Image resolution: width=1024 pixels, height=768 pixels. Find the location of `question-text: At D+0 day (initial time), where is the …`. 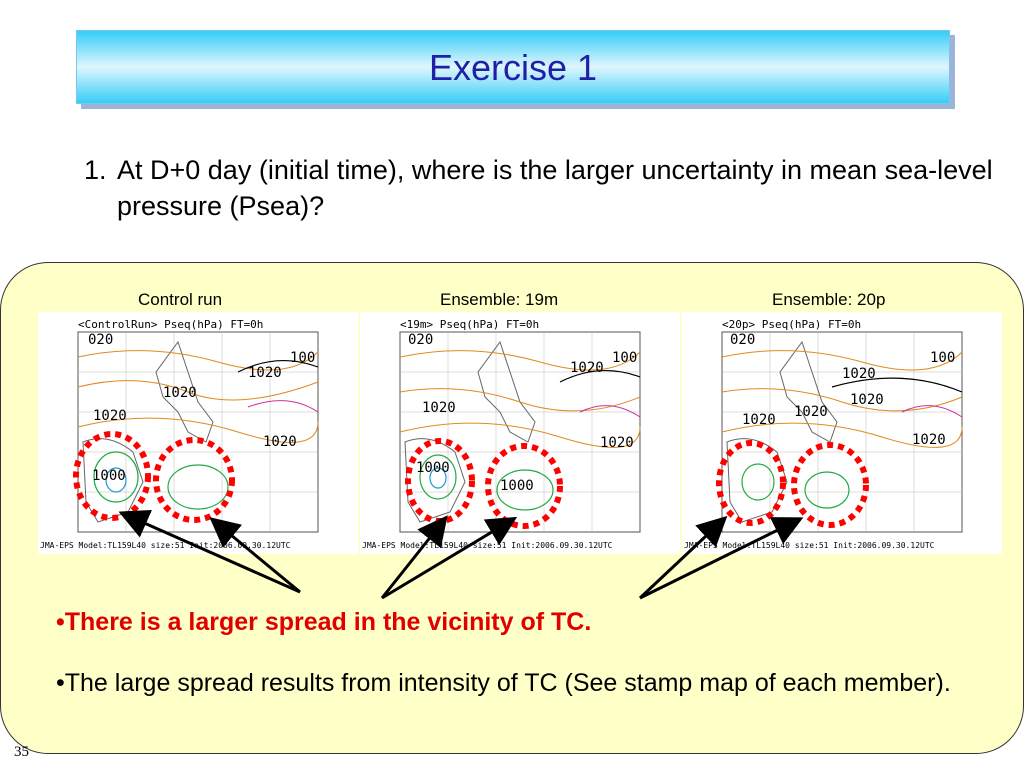

question-text: At D+0 day (initial time), where is the … is located at coordinates (555, 188).